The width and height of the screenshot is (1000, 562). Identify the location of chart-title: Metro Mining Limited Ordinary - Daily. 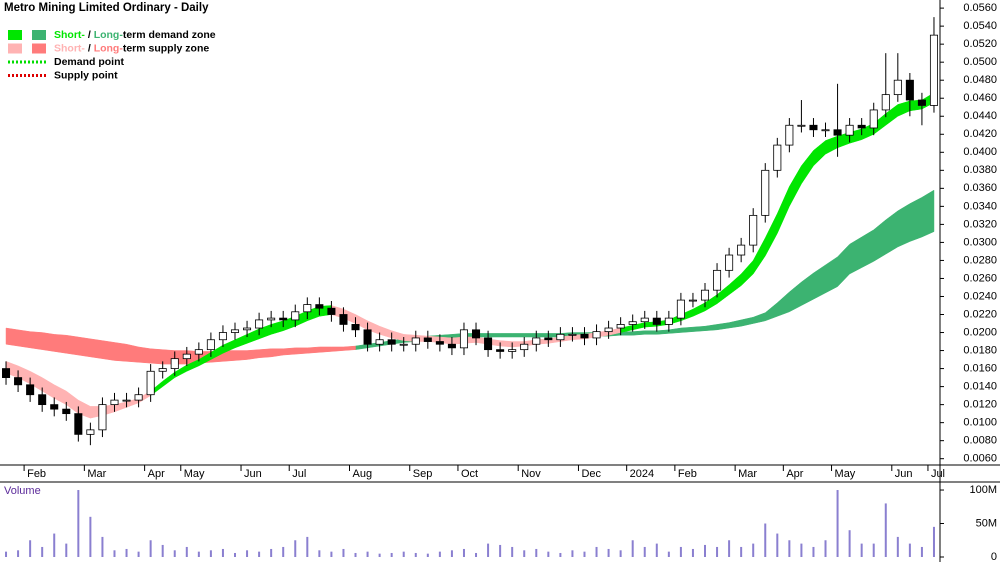
(106, 8).